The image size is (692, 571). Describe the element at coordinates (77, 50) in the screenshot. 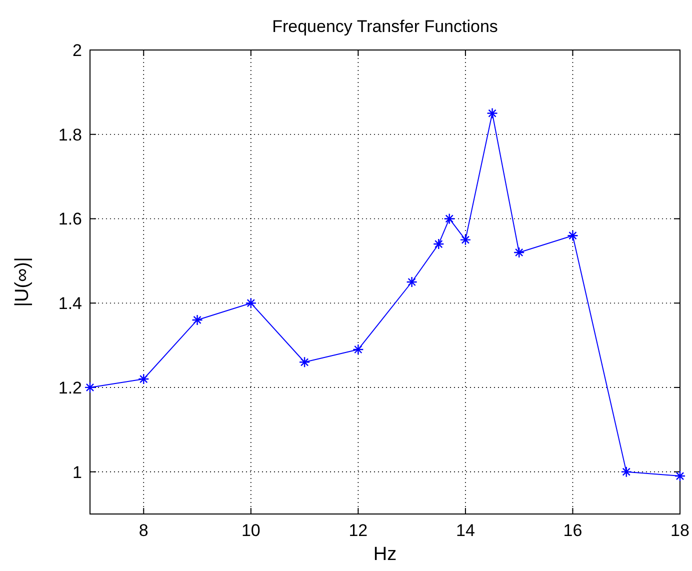

I see `y-tick-label: 2` at that location.